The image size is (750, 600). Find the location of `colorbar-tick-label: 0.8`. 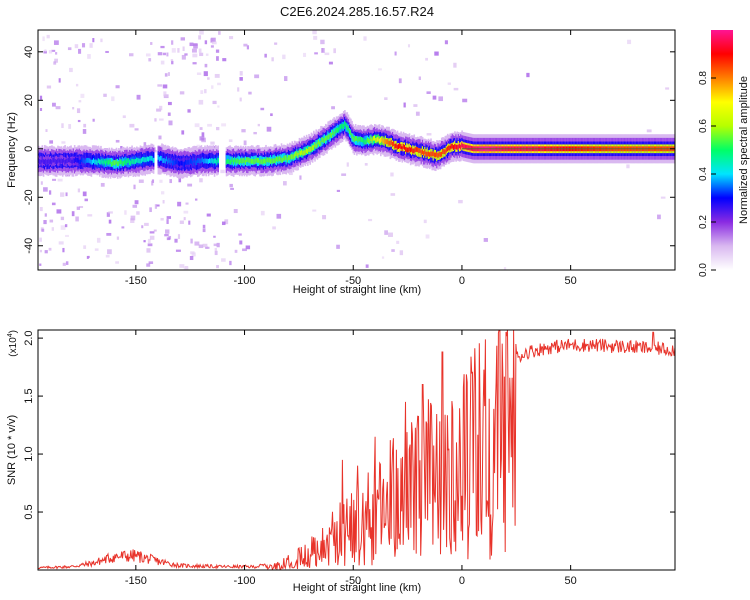

colorbar-tick-label: 0.8 is located at coordinates (703, 78).